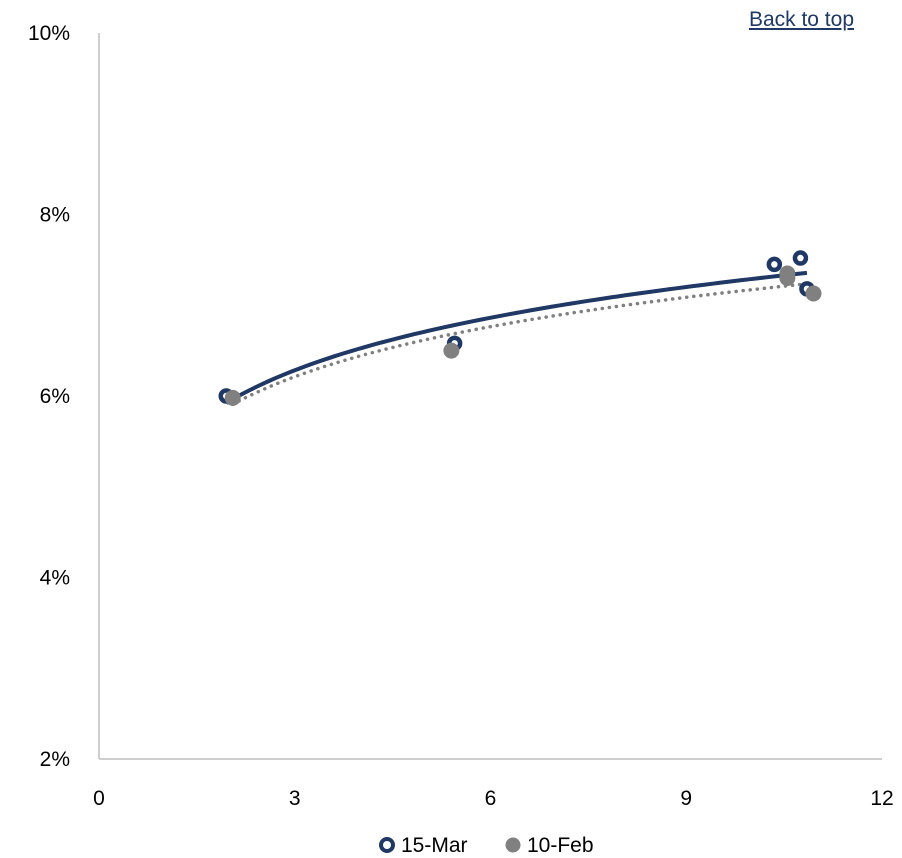 This screenshot has height=858, width=902. I want to click on legend-label-10feb: 10-Feb, so click(560, 845).